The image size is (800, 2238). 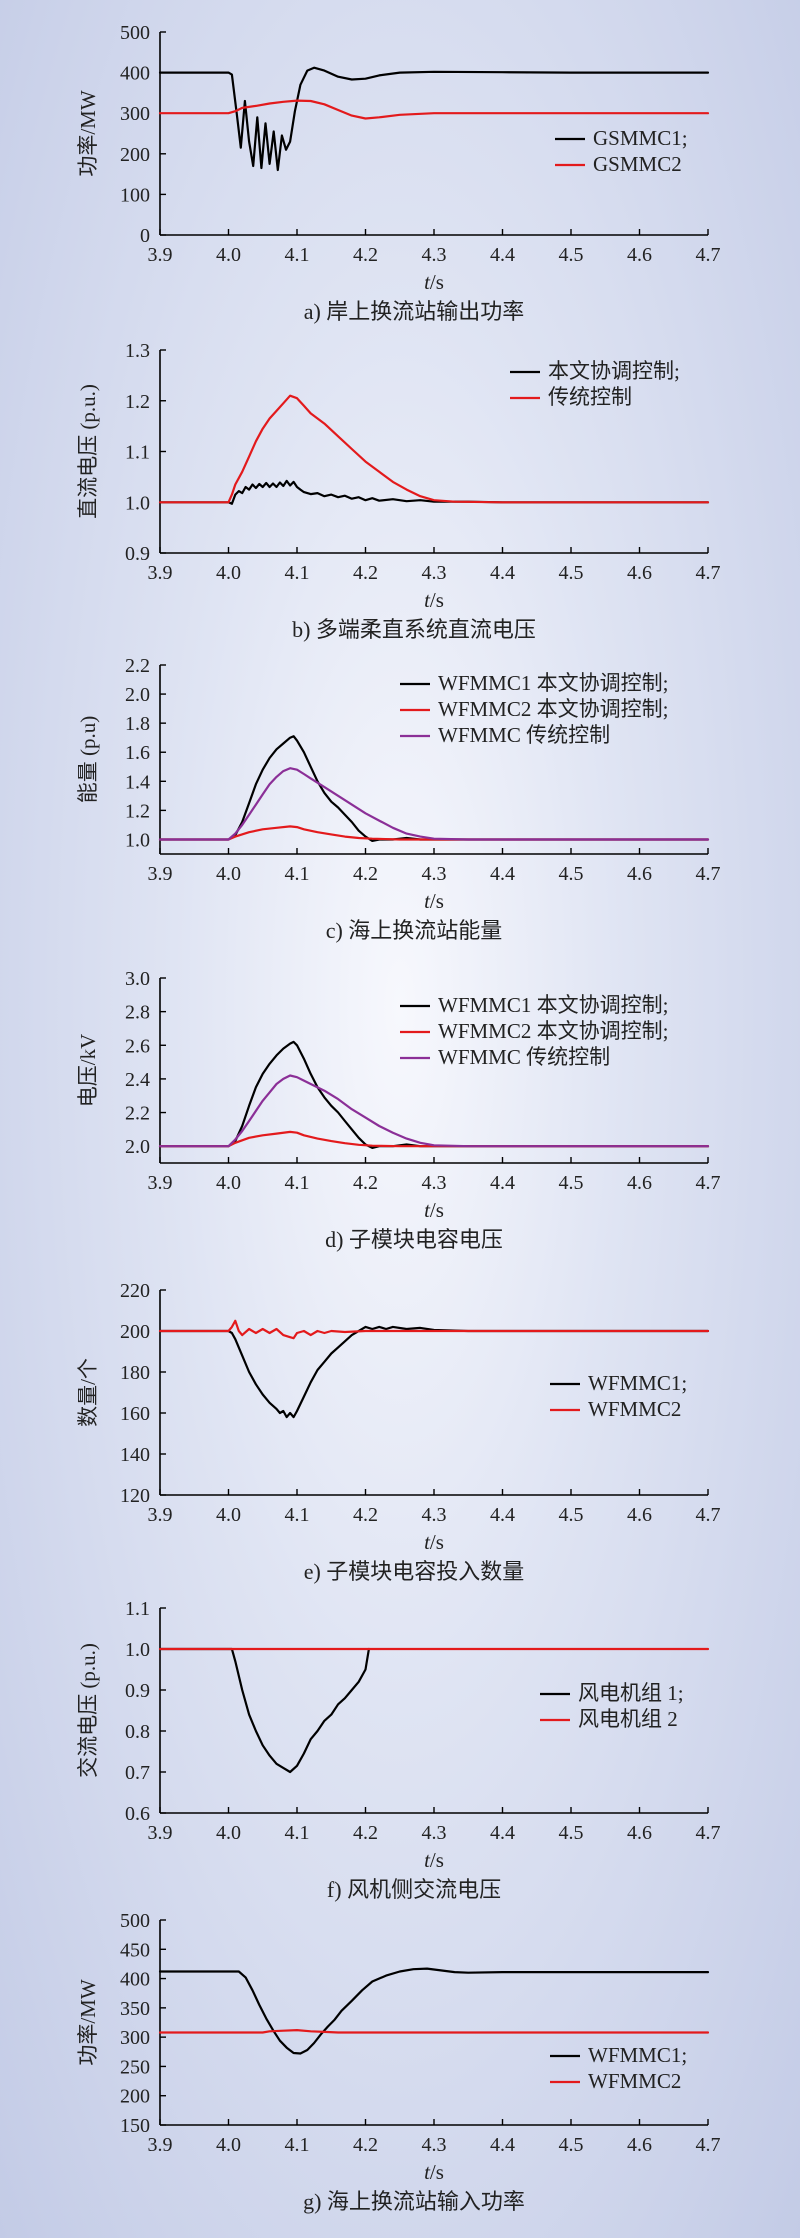 I want to click on legend-entry: GSMMC1;, so click(x=640, y=138).